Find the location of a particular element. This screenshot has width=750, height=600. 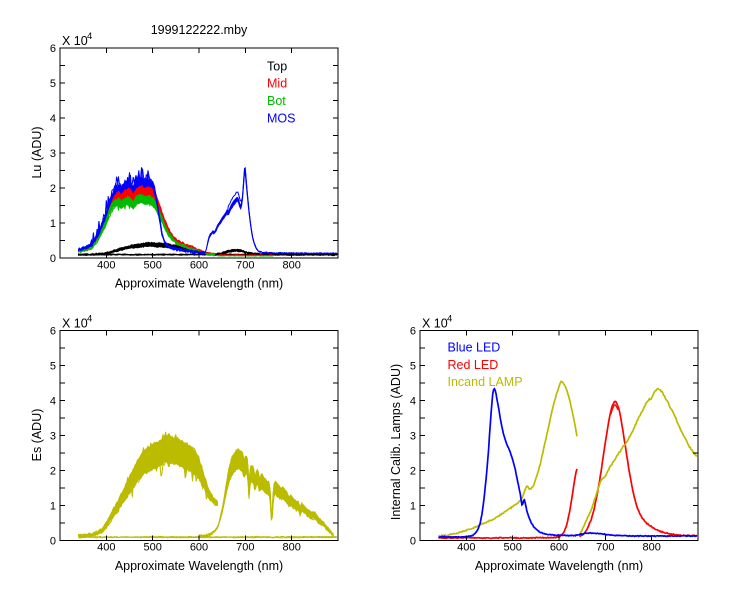

svg-text: MOS is located at coordinates (281, 118).